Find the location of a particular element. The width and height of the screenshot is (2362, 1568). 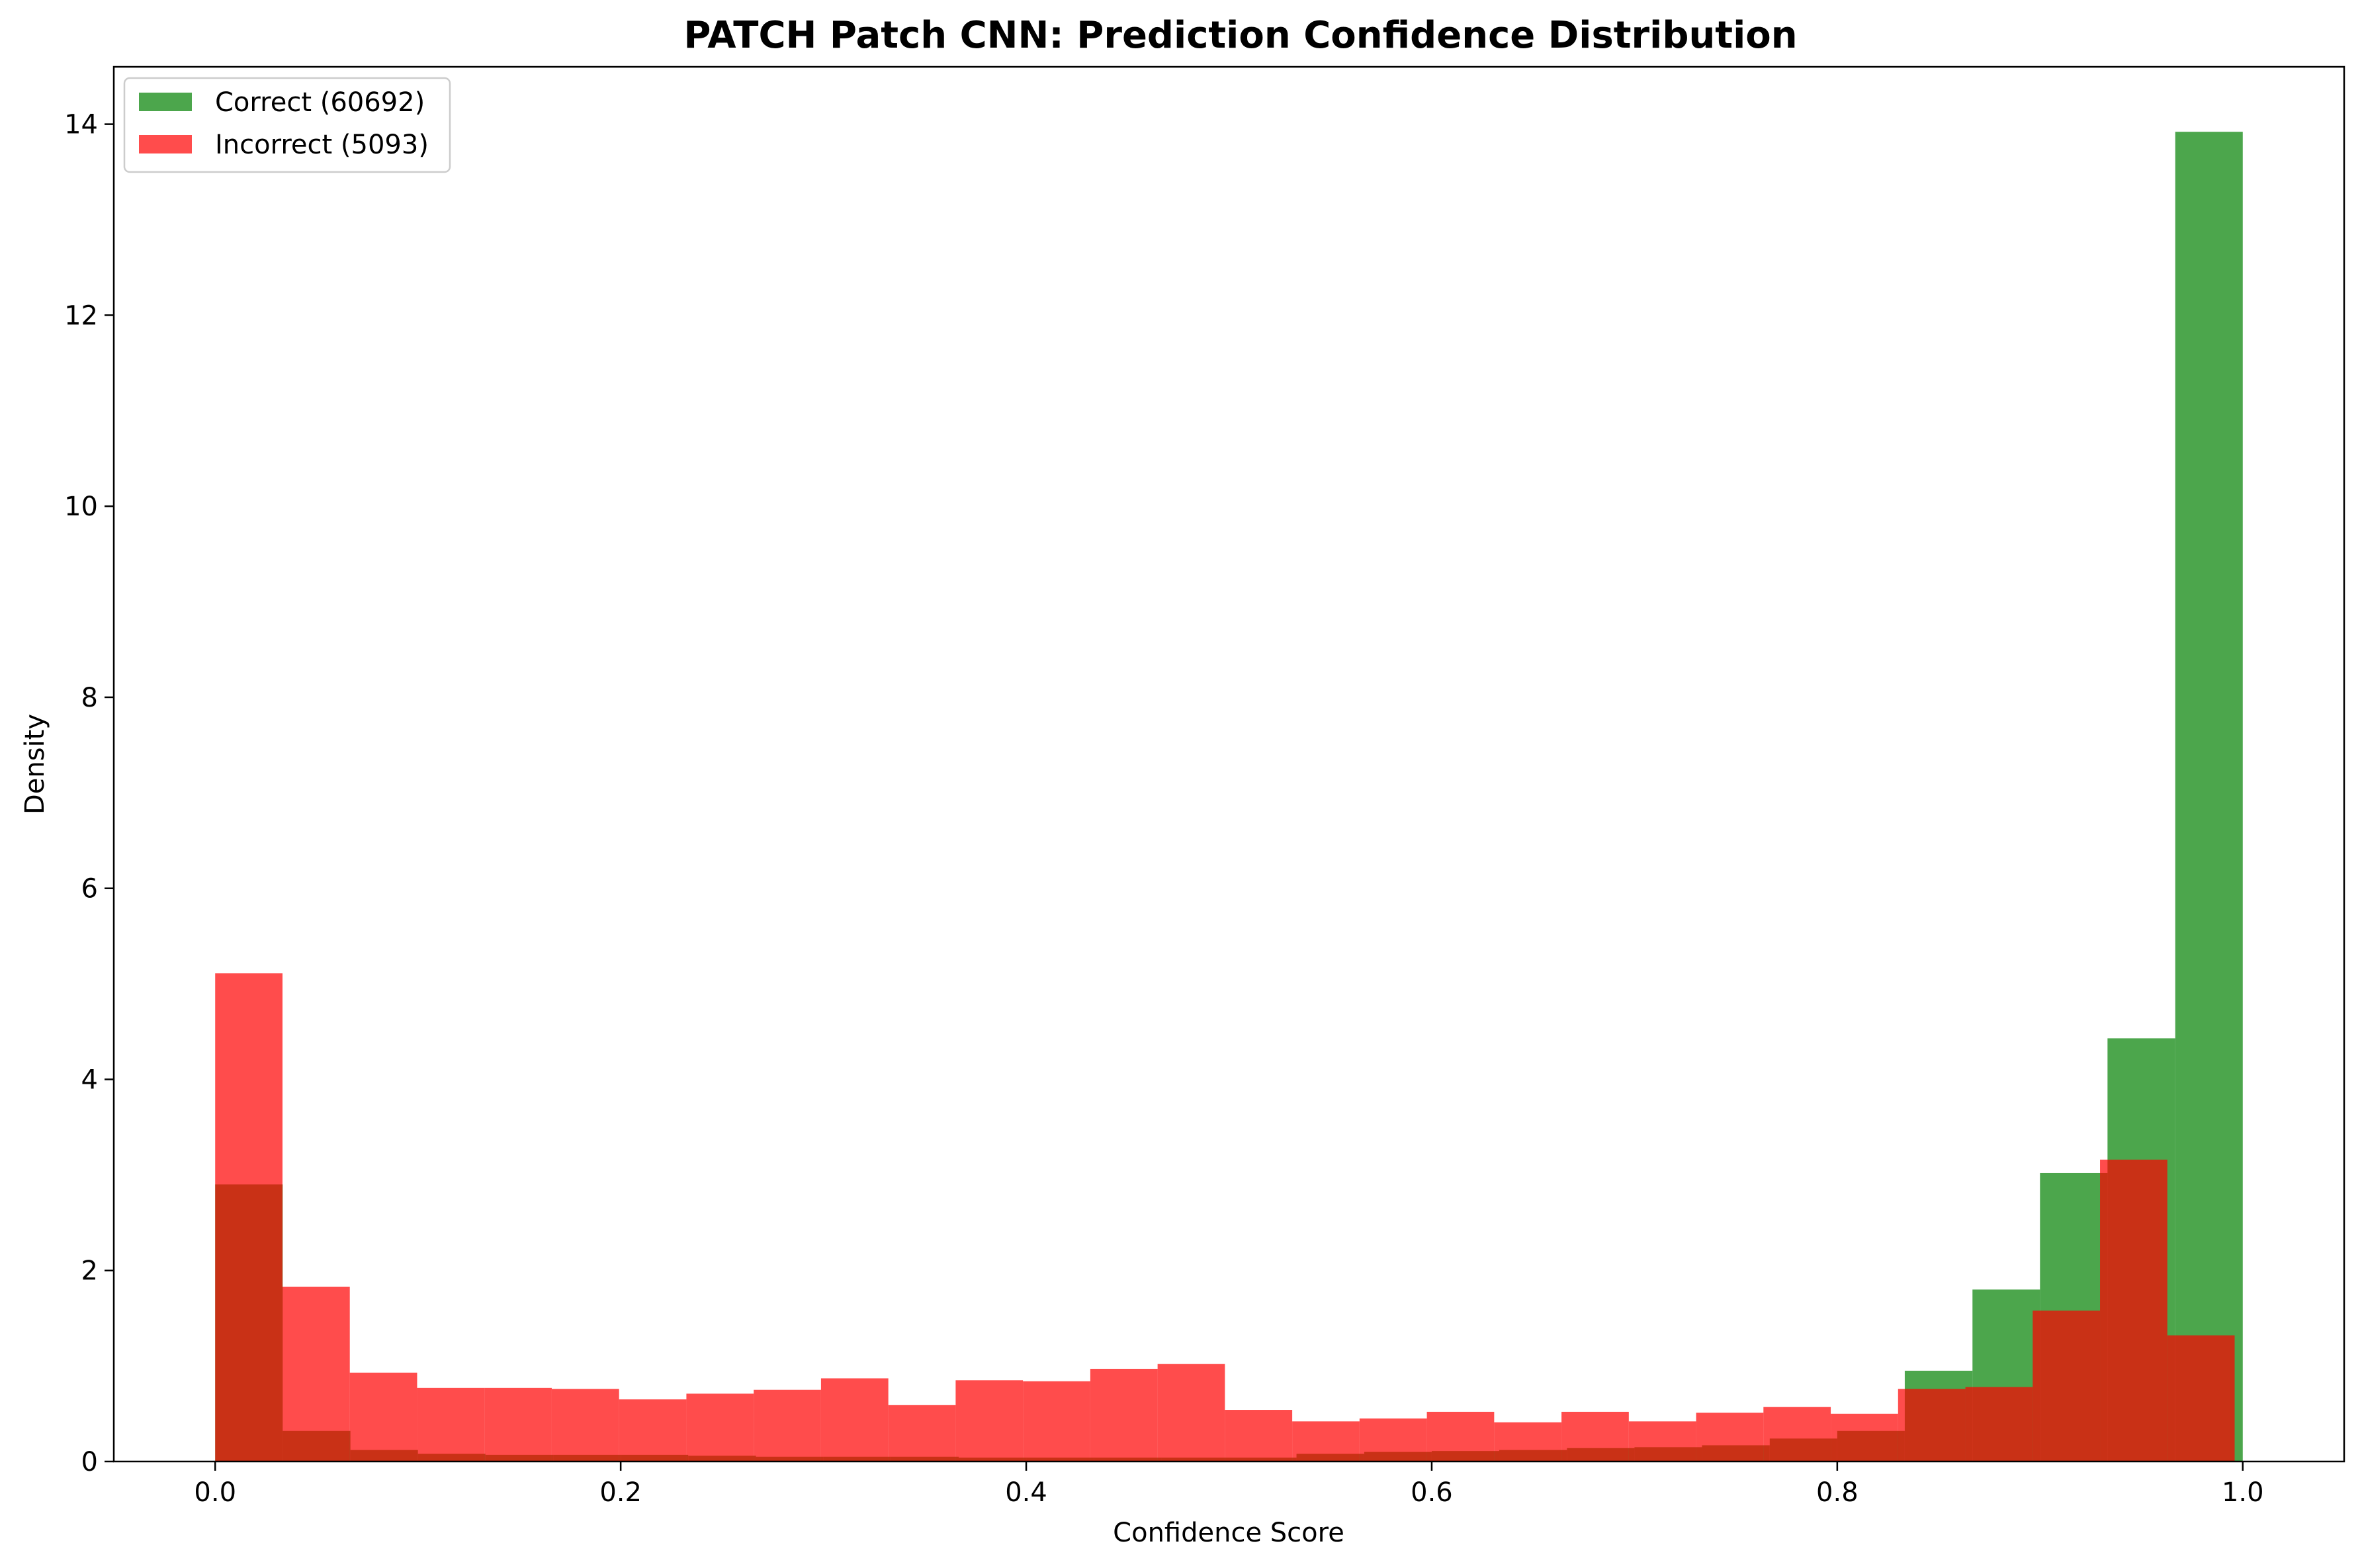

x-tick-label: 0.2 is located at coordinates (620, 1493).